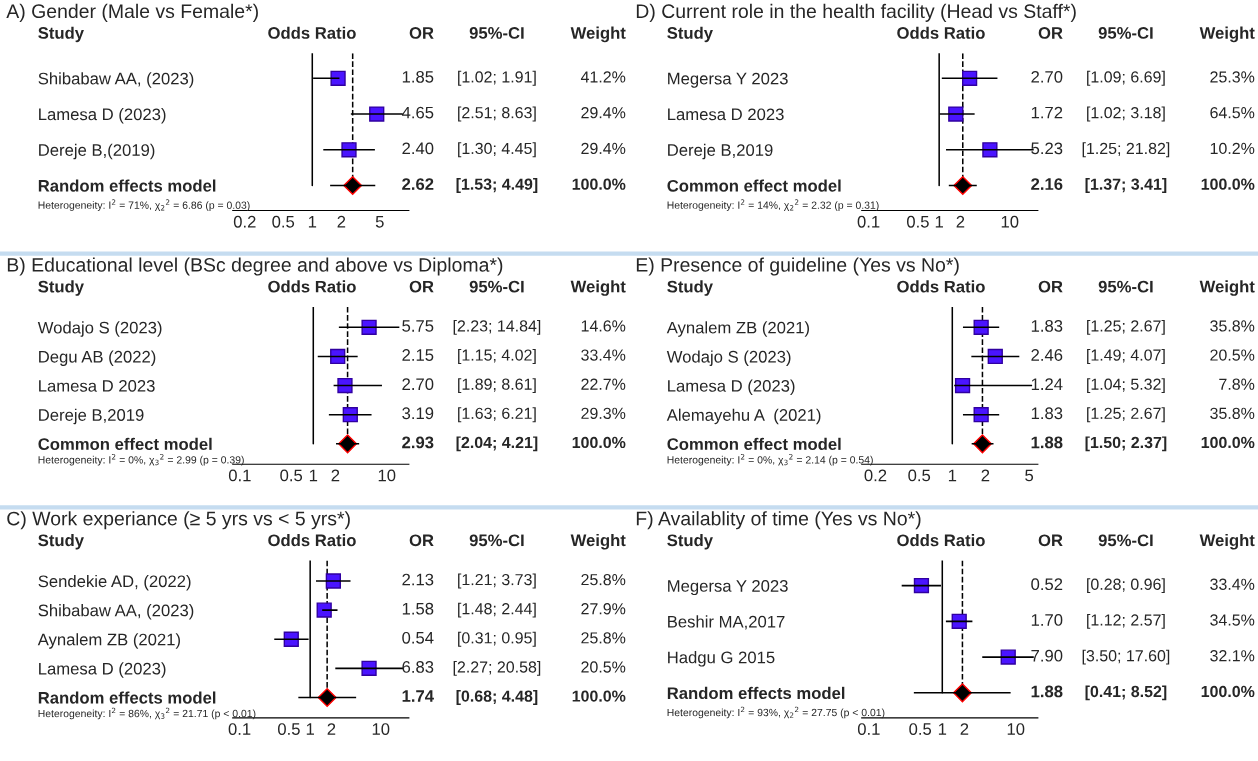 Image resolution: width=1258 pixels, height=761 pixels. What do you see at coordinates (1047, 355) in the screenshot?
I see `annotation: 2.46` at bounding box center [1047, 355].